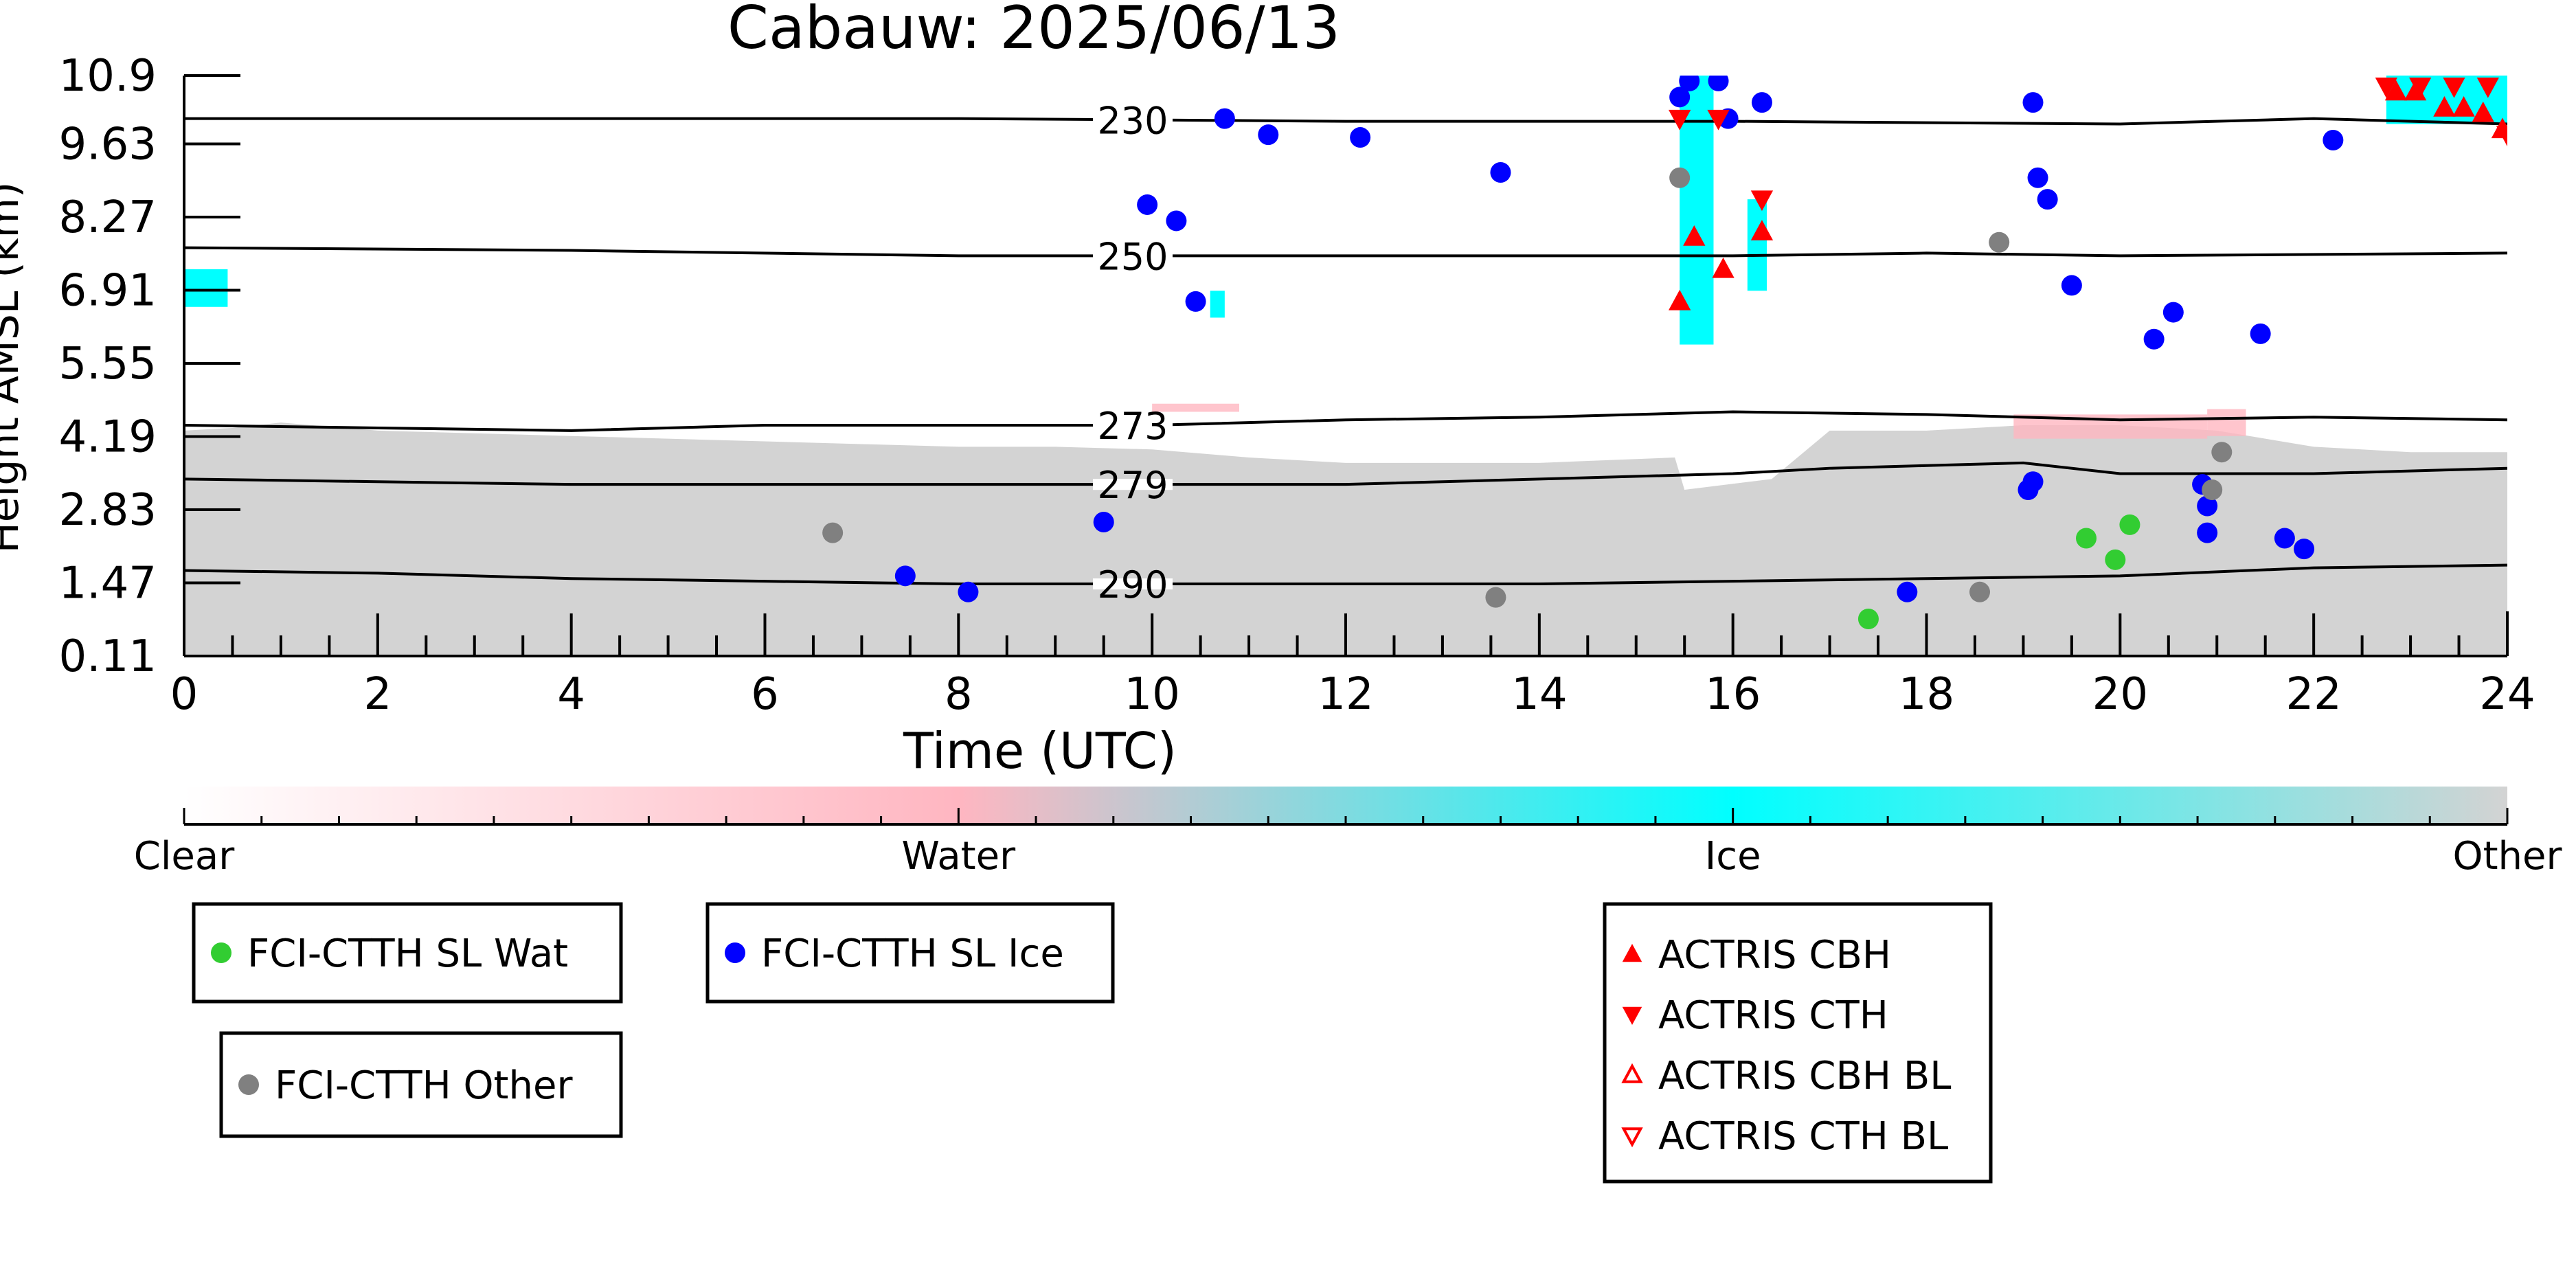 The height and width of the screenshot is (1288, 2576). I want to click on legend-marker-actris-cth-bl, so click(1632, 1137).